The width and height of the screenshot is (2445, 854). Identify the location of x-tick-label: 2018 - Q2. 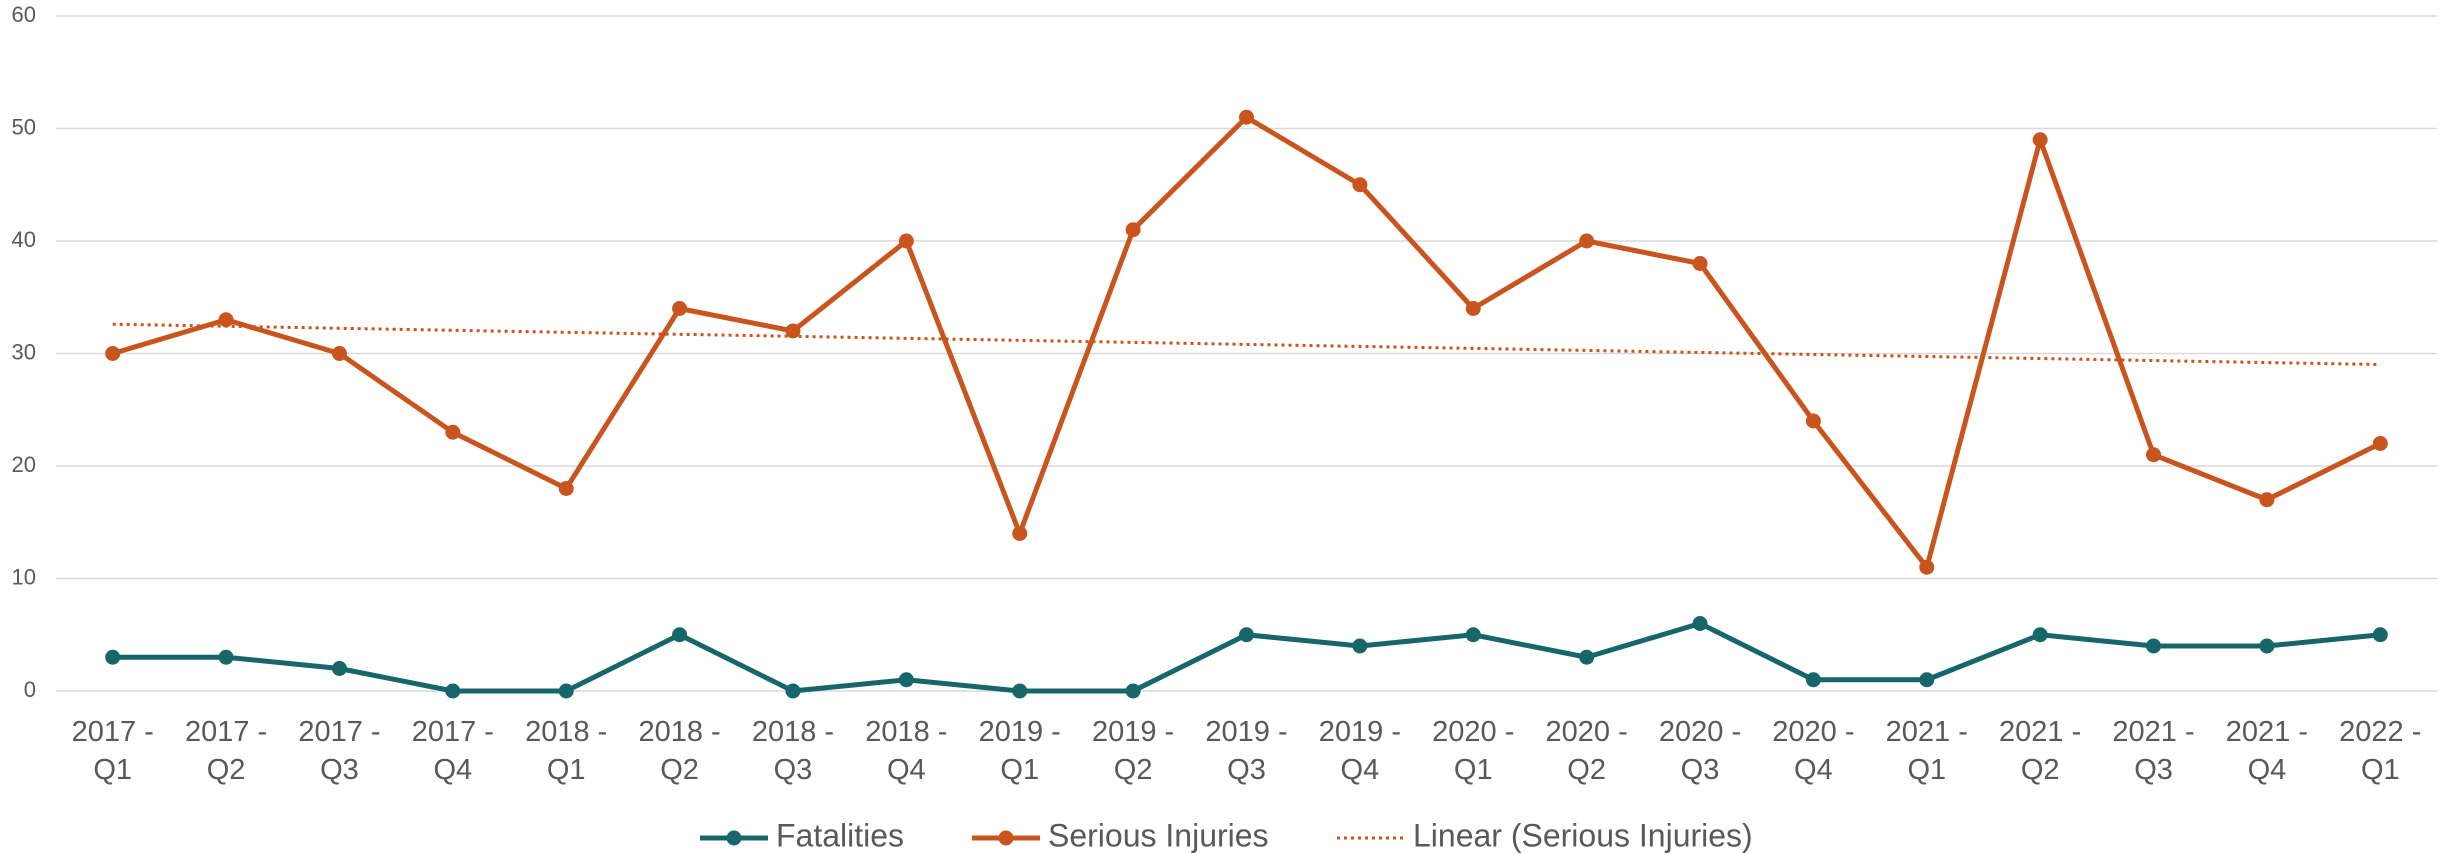
(679, 751).